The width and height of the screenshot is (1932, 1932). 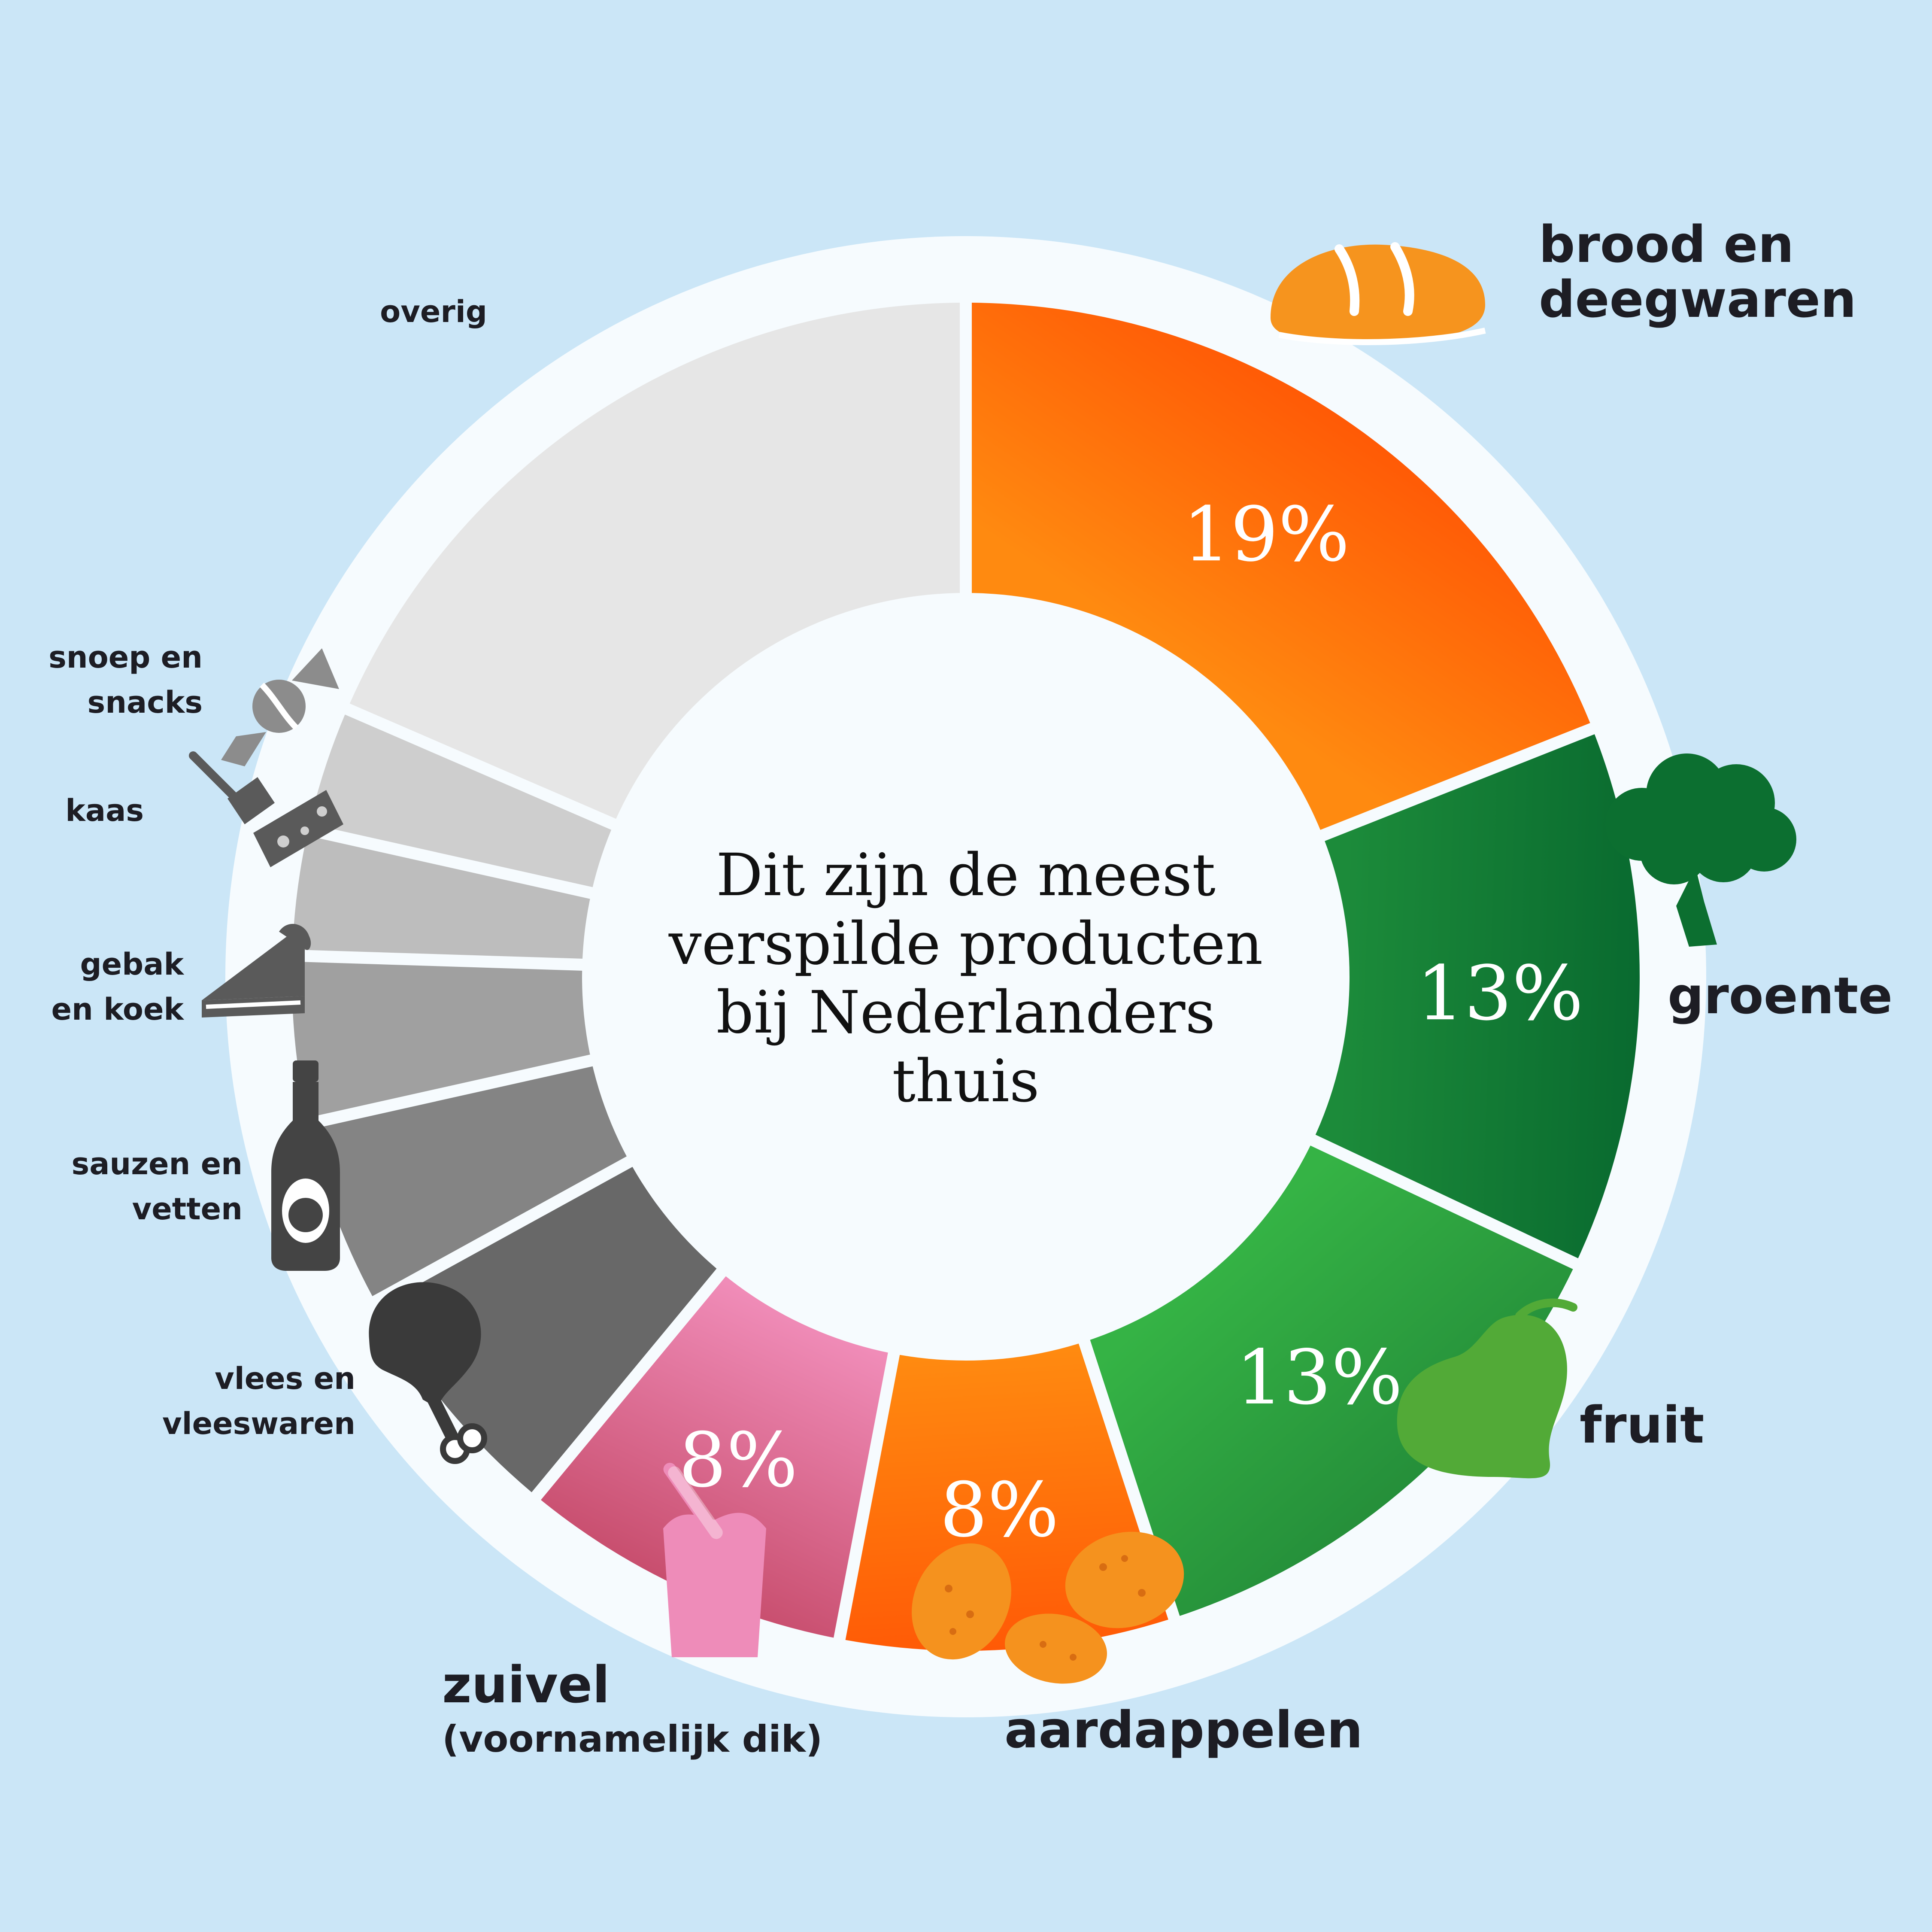 What do you see at coordinates (965, 1081) in the screenshot?
I see `center-title-line: thuis` at bounding box center [965, 1081].